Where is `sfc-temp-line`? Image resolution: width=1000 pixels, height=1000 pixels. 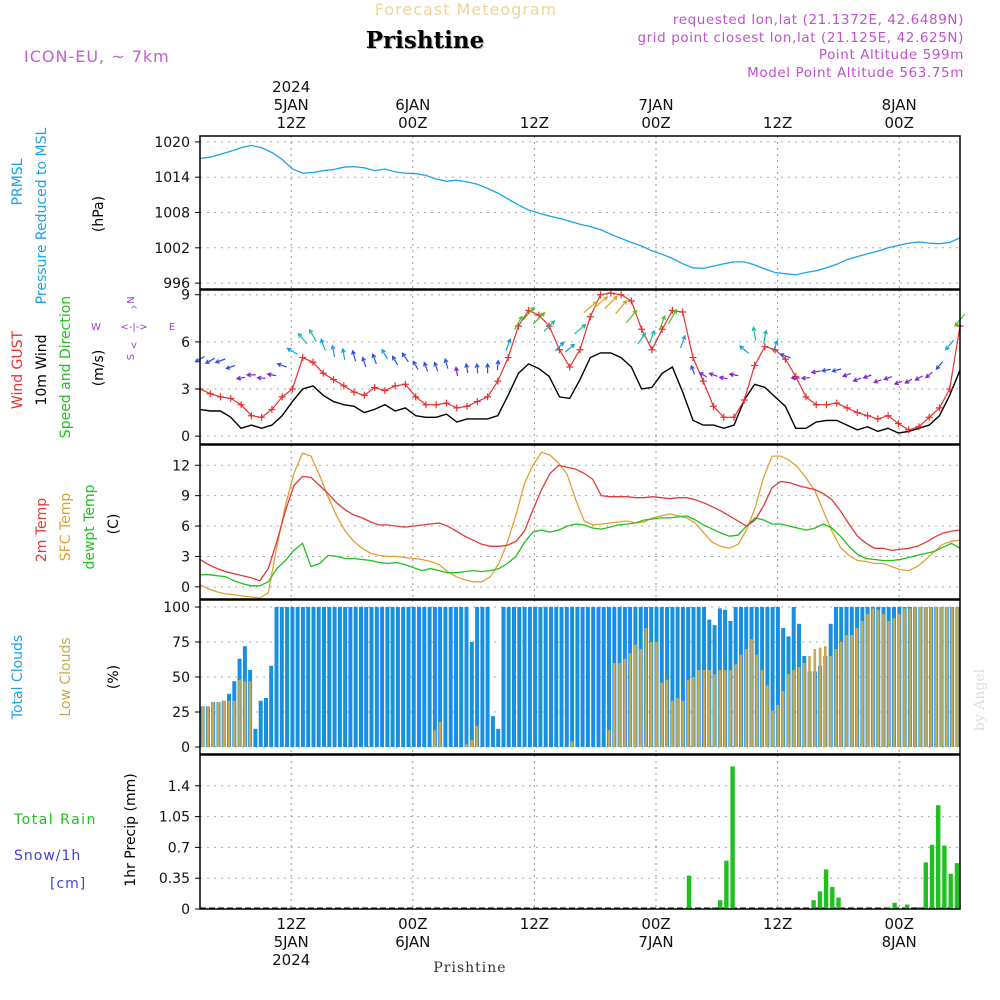 sfc-temp-line is located at coordinates (580, 525).